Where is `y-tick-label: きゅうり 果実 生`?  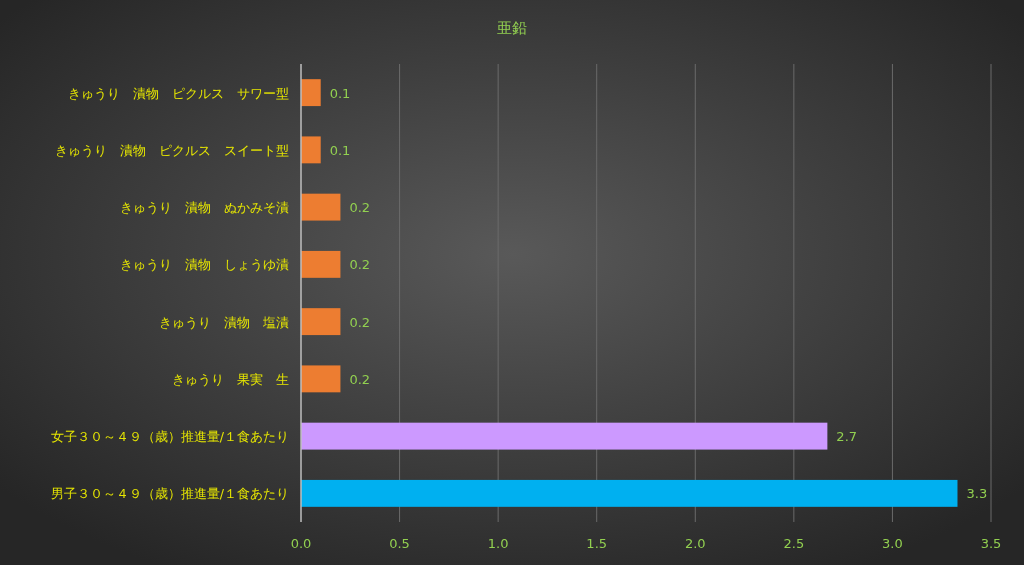
y-tick-label: きゅうり 果実 生 is located at coordinates (230, 379).